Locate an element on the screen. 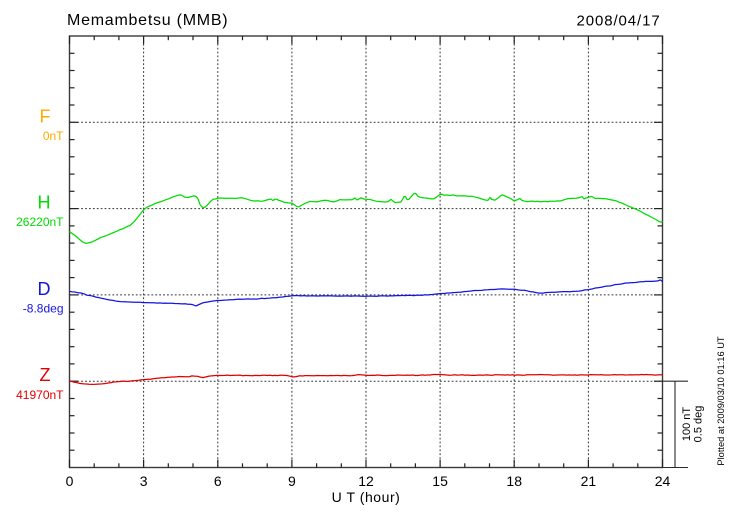 The image size is (730, 520). svg-text: Z is located at coordinates (45, 375).